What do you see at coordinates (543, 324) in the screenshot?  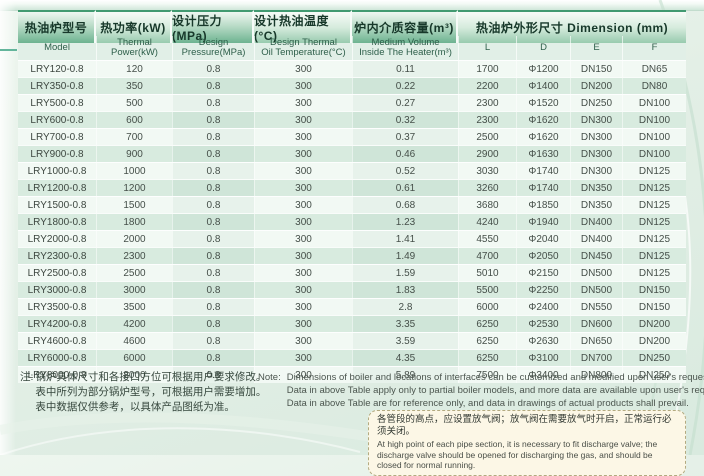 I see `table-cell: Φ2530` at bounding box center [543, 324].